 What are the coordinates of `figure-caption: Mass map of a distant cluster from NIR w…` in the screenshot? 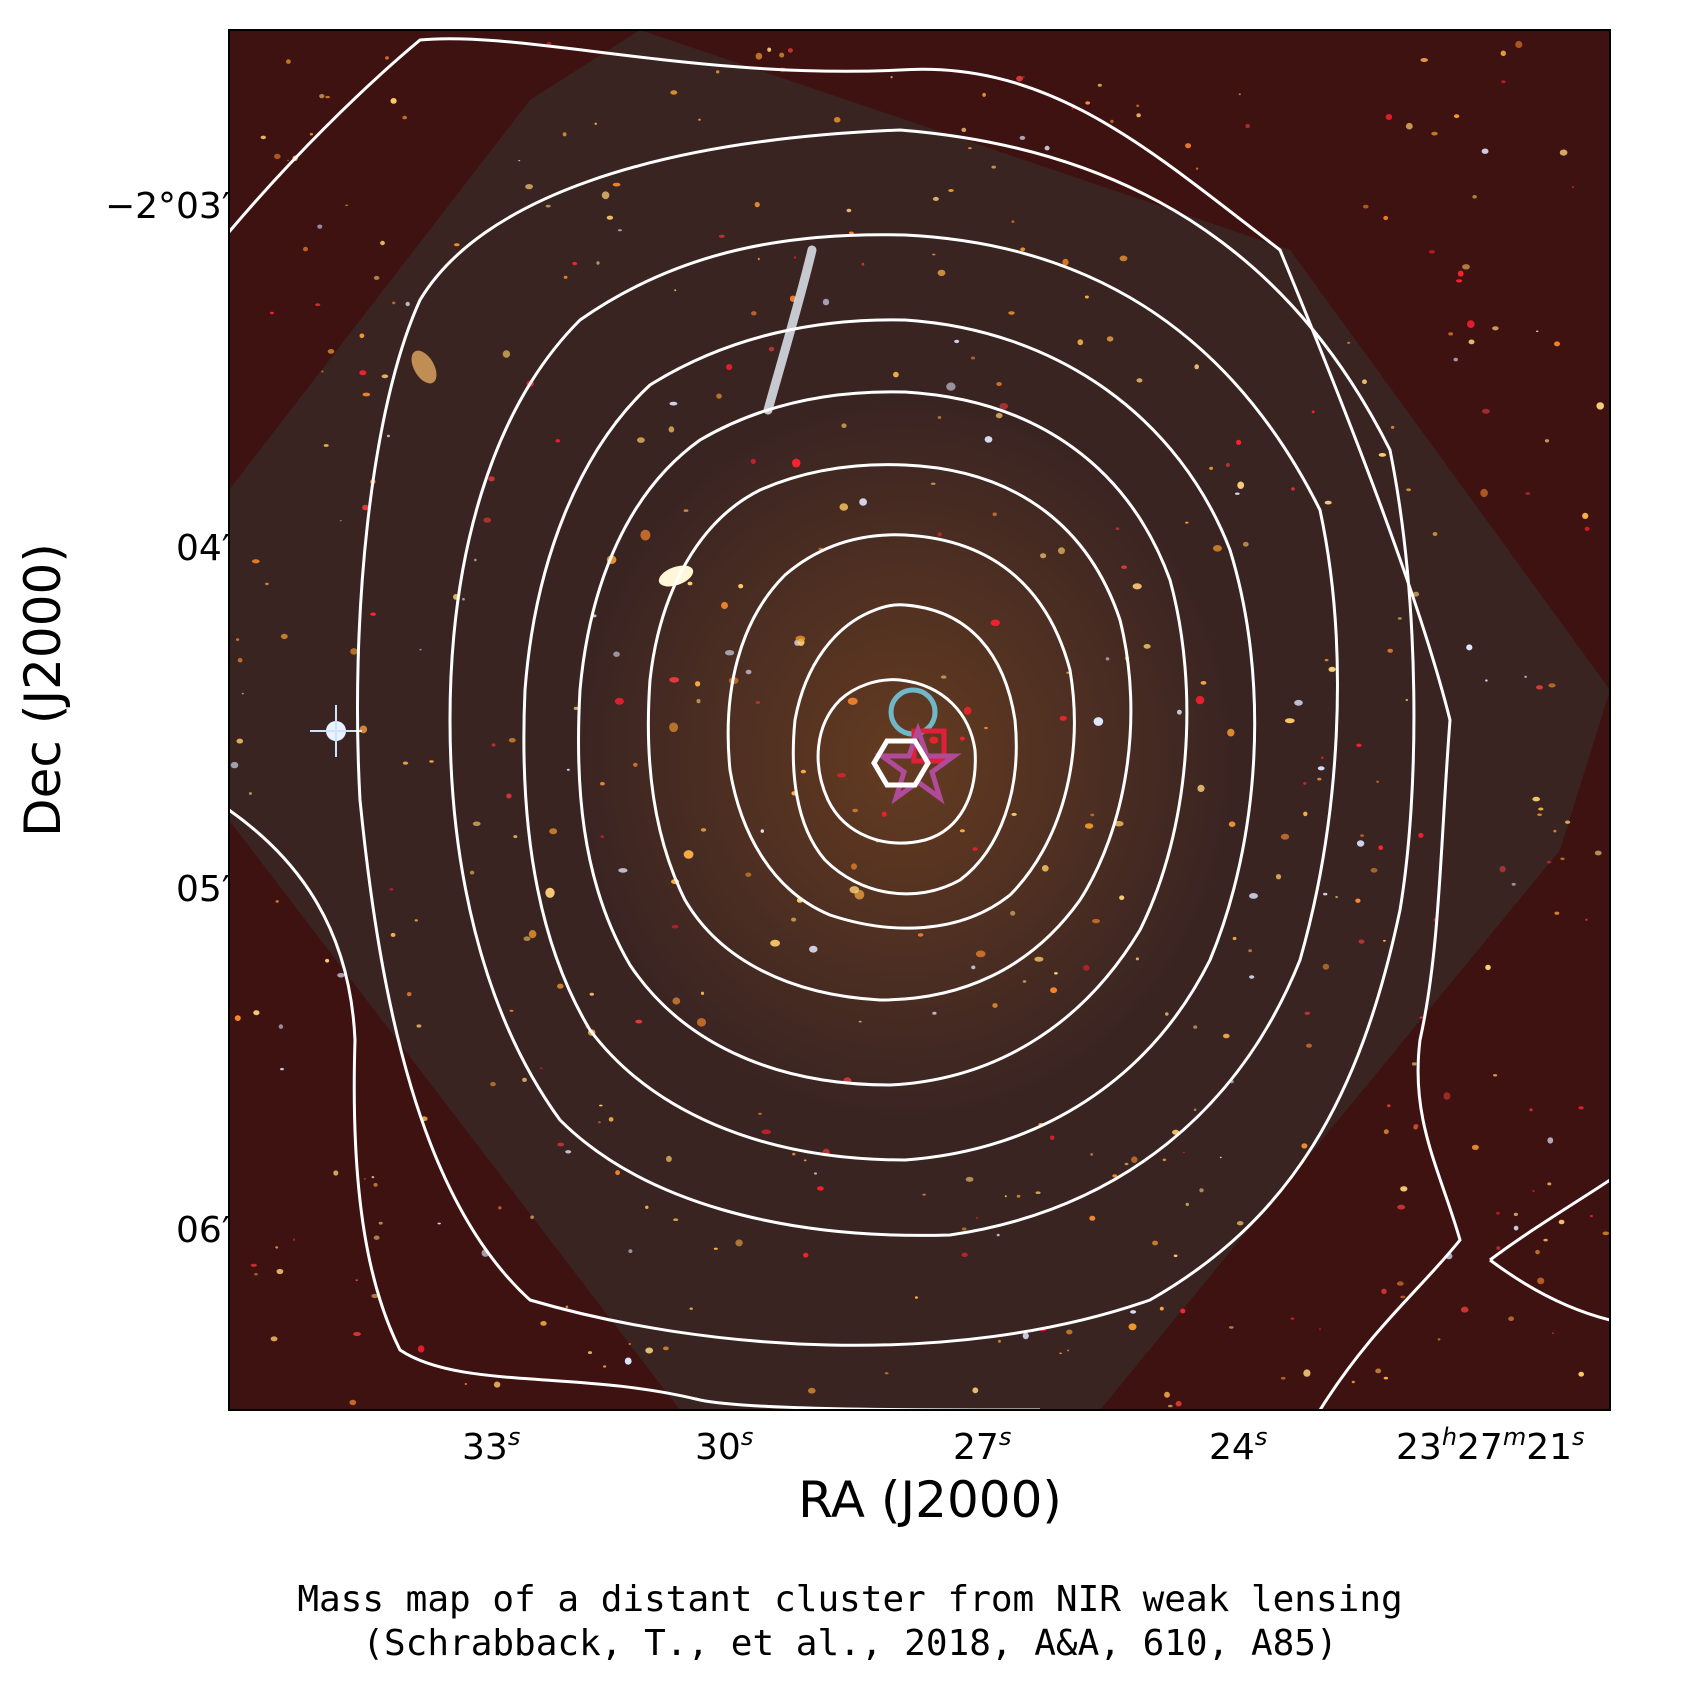 It's located at (850, 1622).